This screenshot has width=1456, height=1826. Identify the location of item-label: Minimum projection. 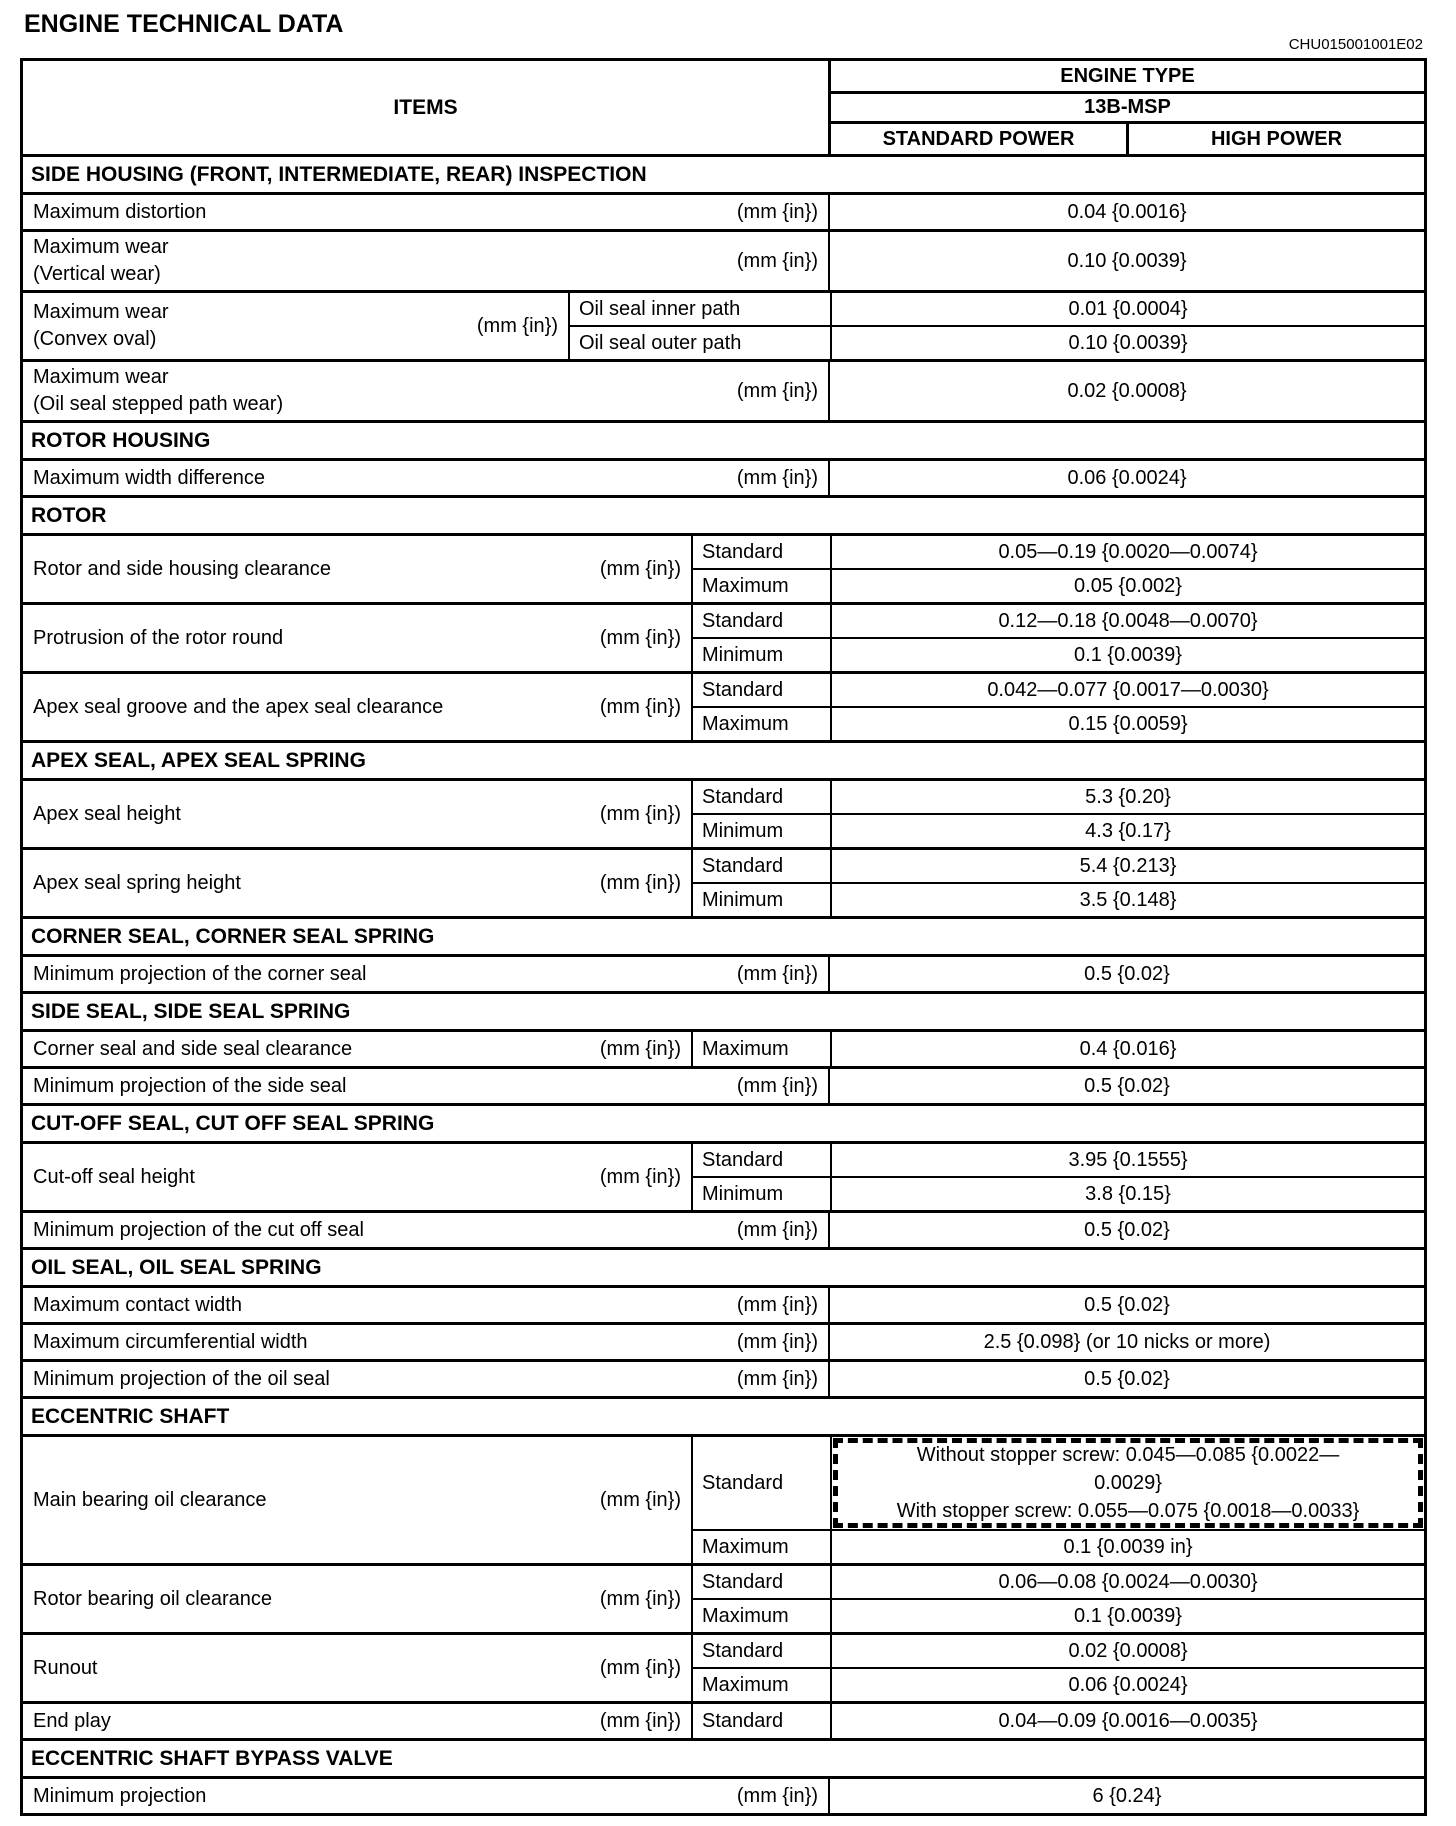
(120, 1795).